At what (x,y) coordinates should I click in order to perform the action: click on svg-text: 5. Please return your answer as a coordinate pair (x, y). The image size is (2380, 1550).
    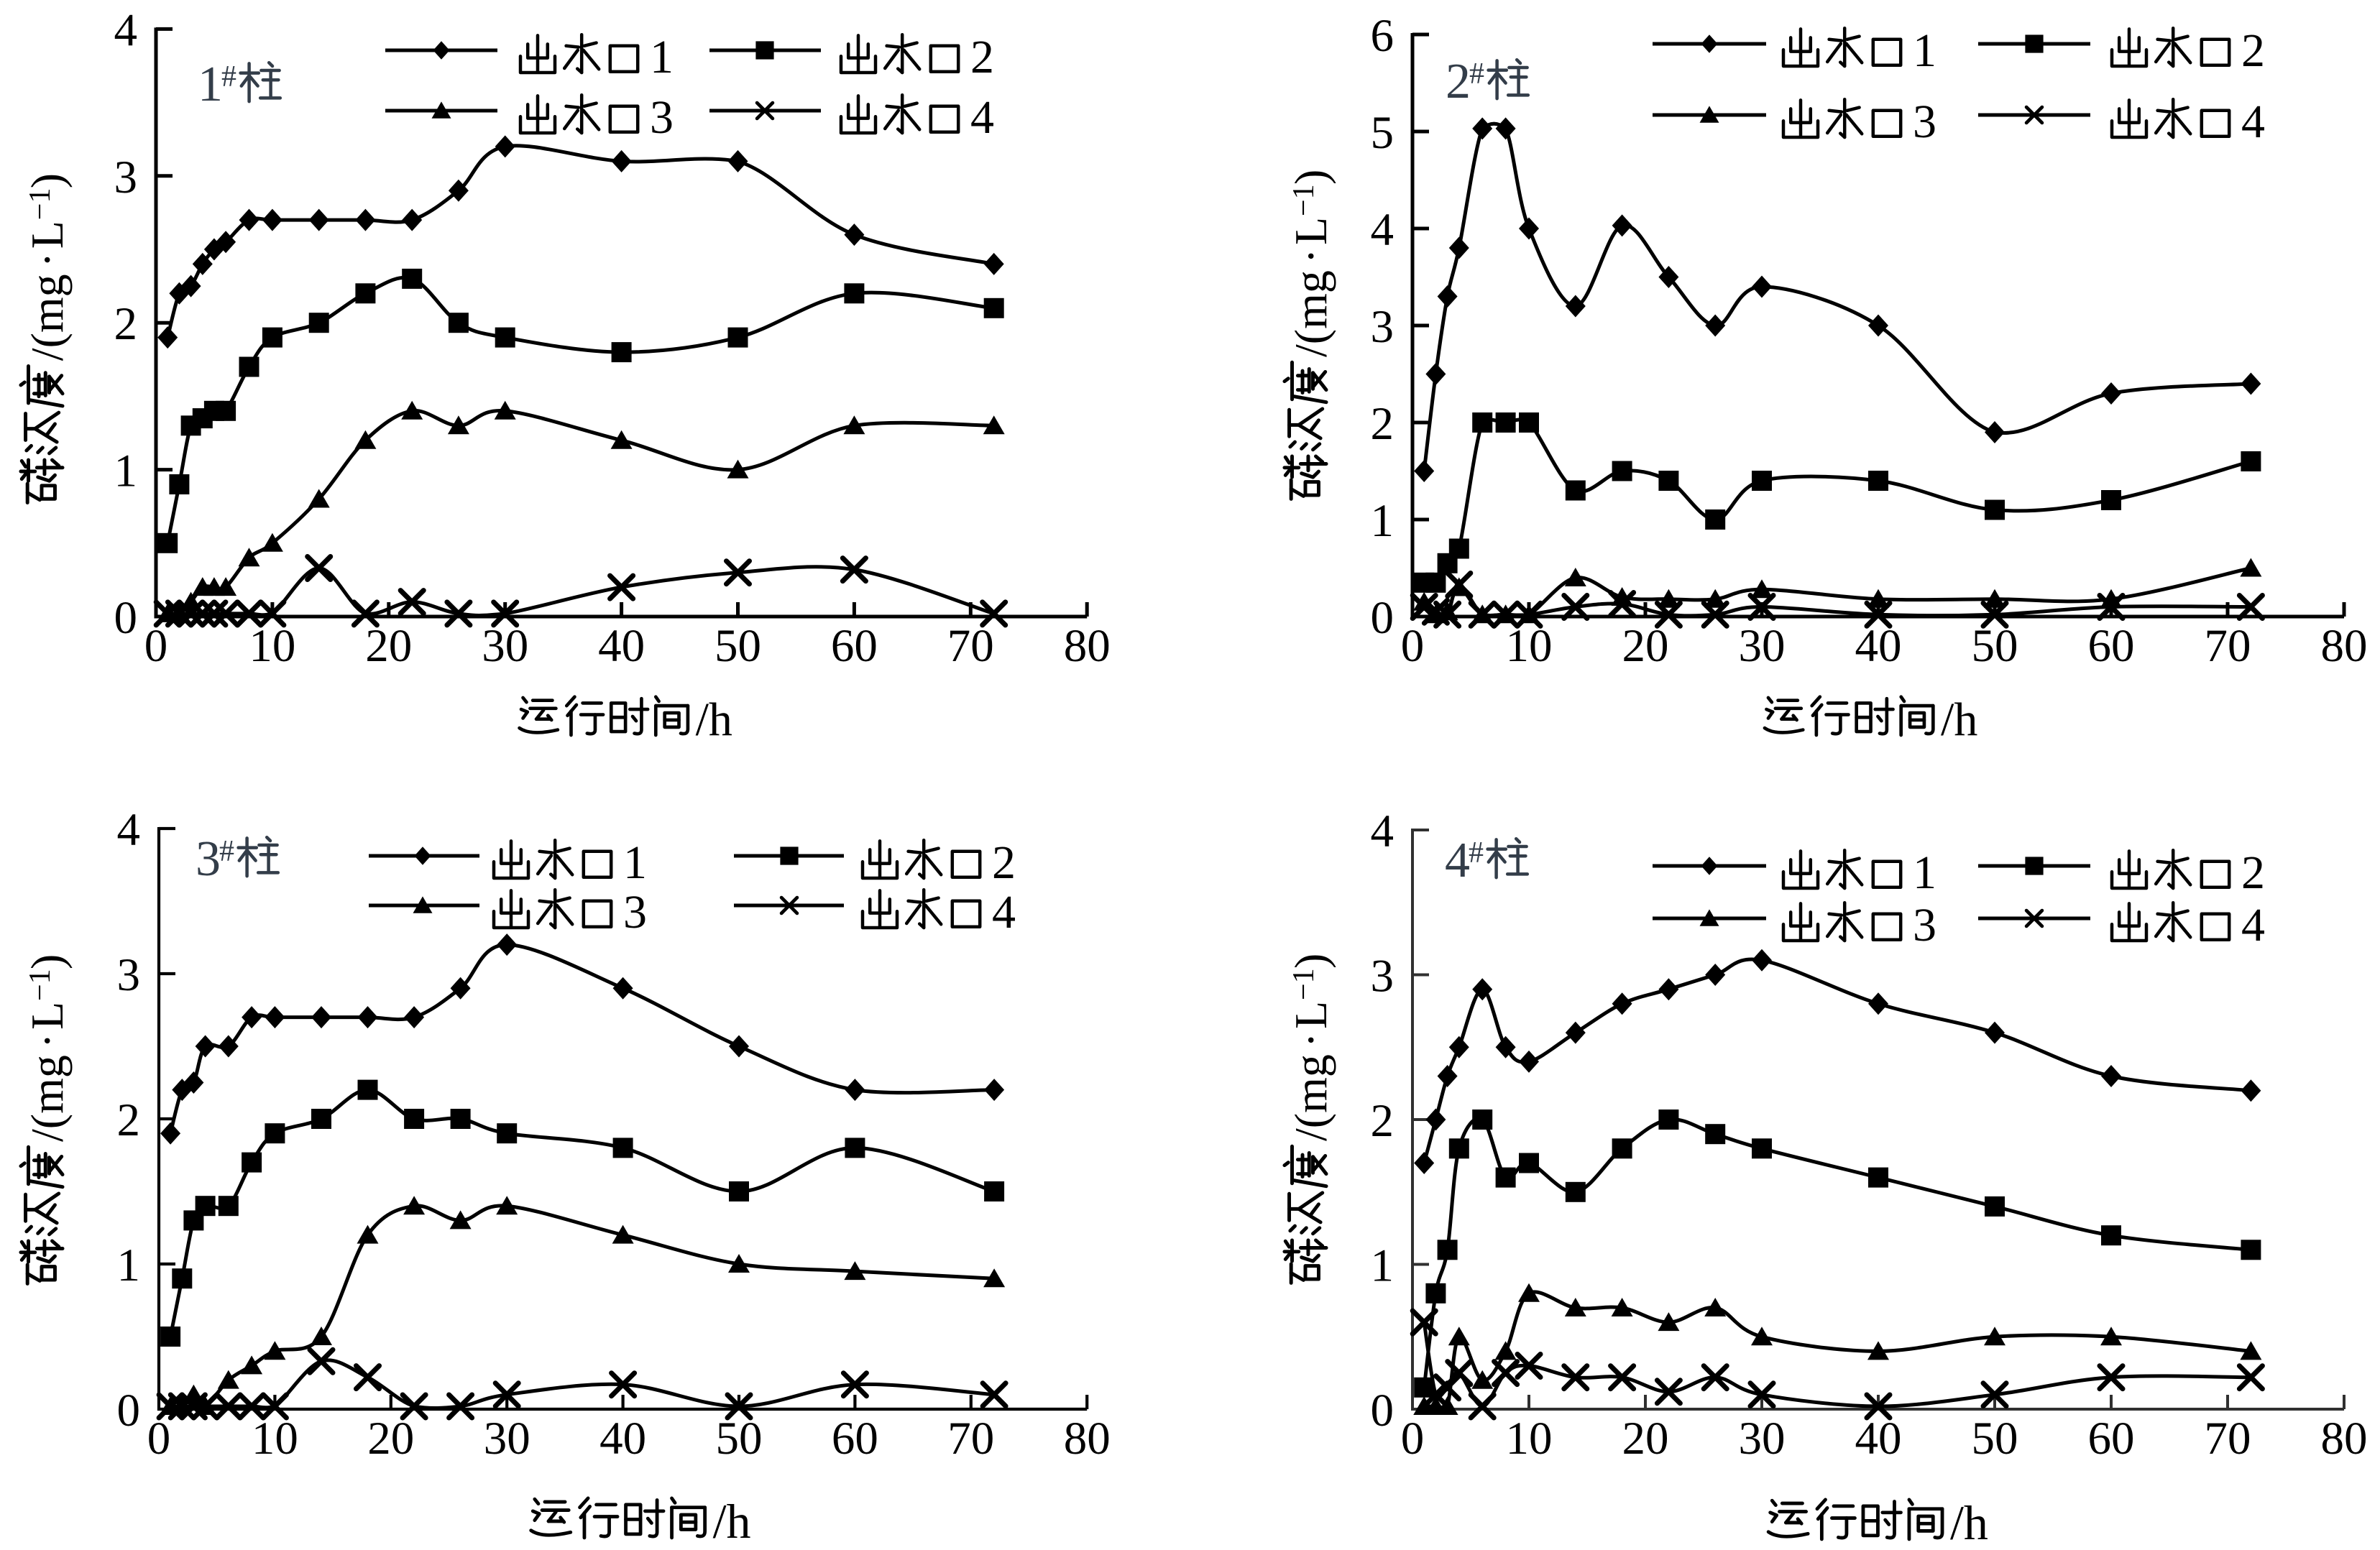
    Looking at the image, I should click on (1383, 133).